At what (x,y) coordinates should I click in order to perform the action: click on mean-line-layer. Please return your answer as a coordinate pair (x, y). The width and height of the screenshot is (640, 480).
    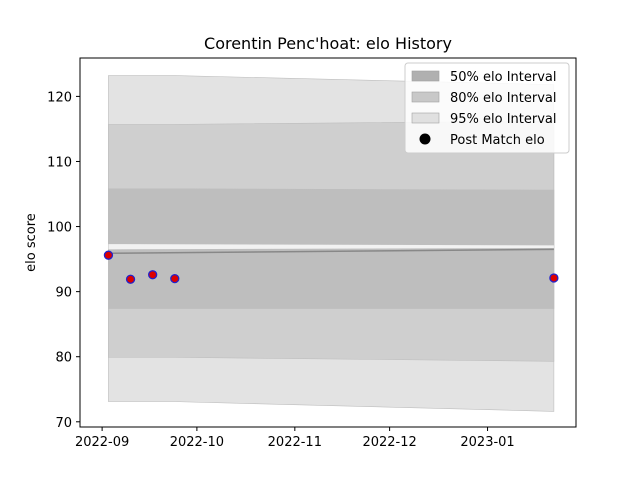
    Looking at the image, I should click on (331, 251).